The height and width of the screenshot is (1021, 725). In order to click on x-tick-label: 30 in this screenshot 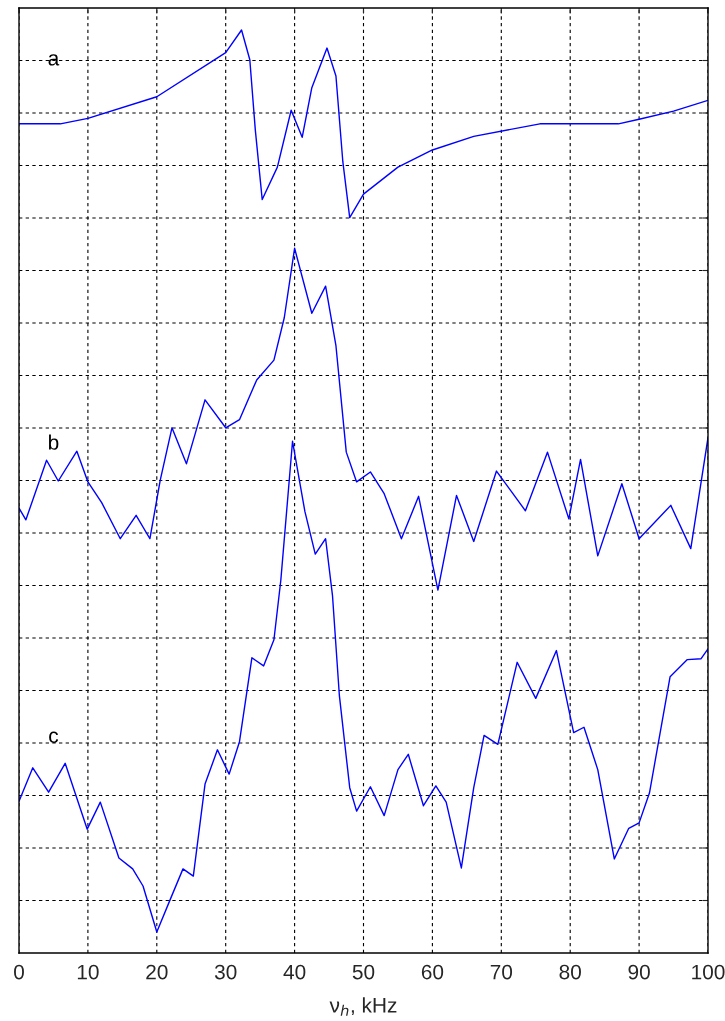, I will do `click(225, 972)`.